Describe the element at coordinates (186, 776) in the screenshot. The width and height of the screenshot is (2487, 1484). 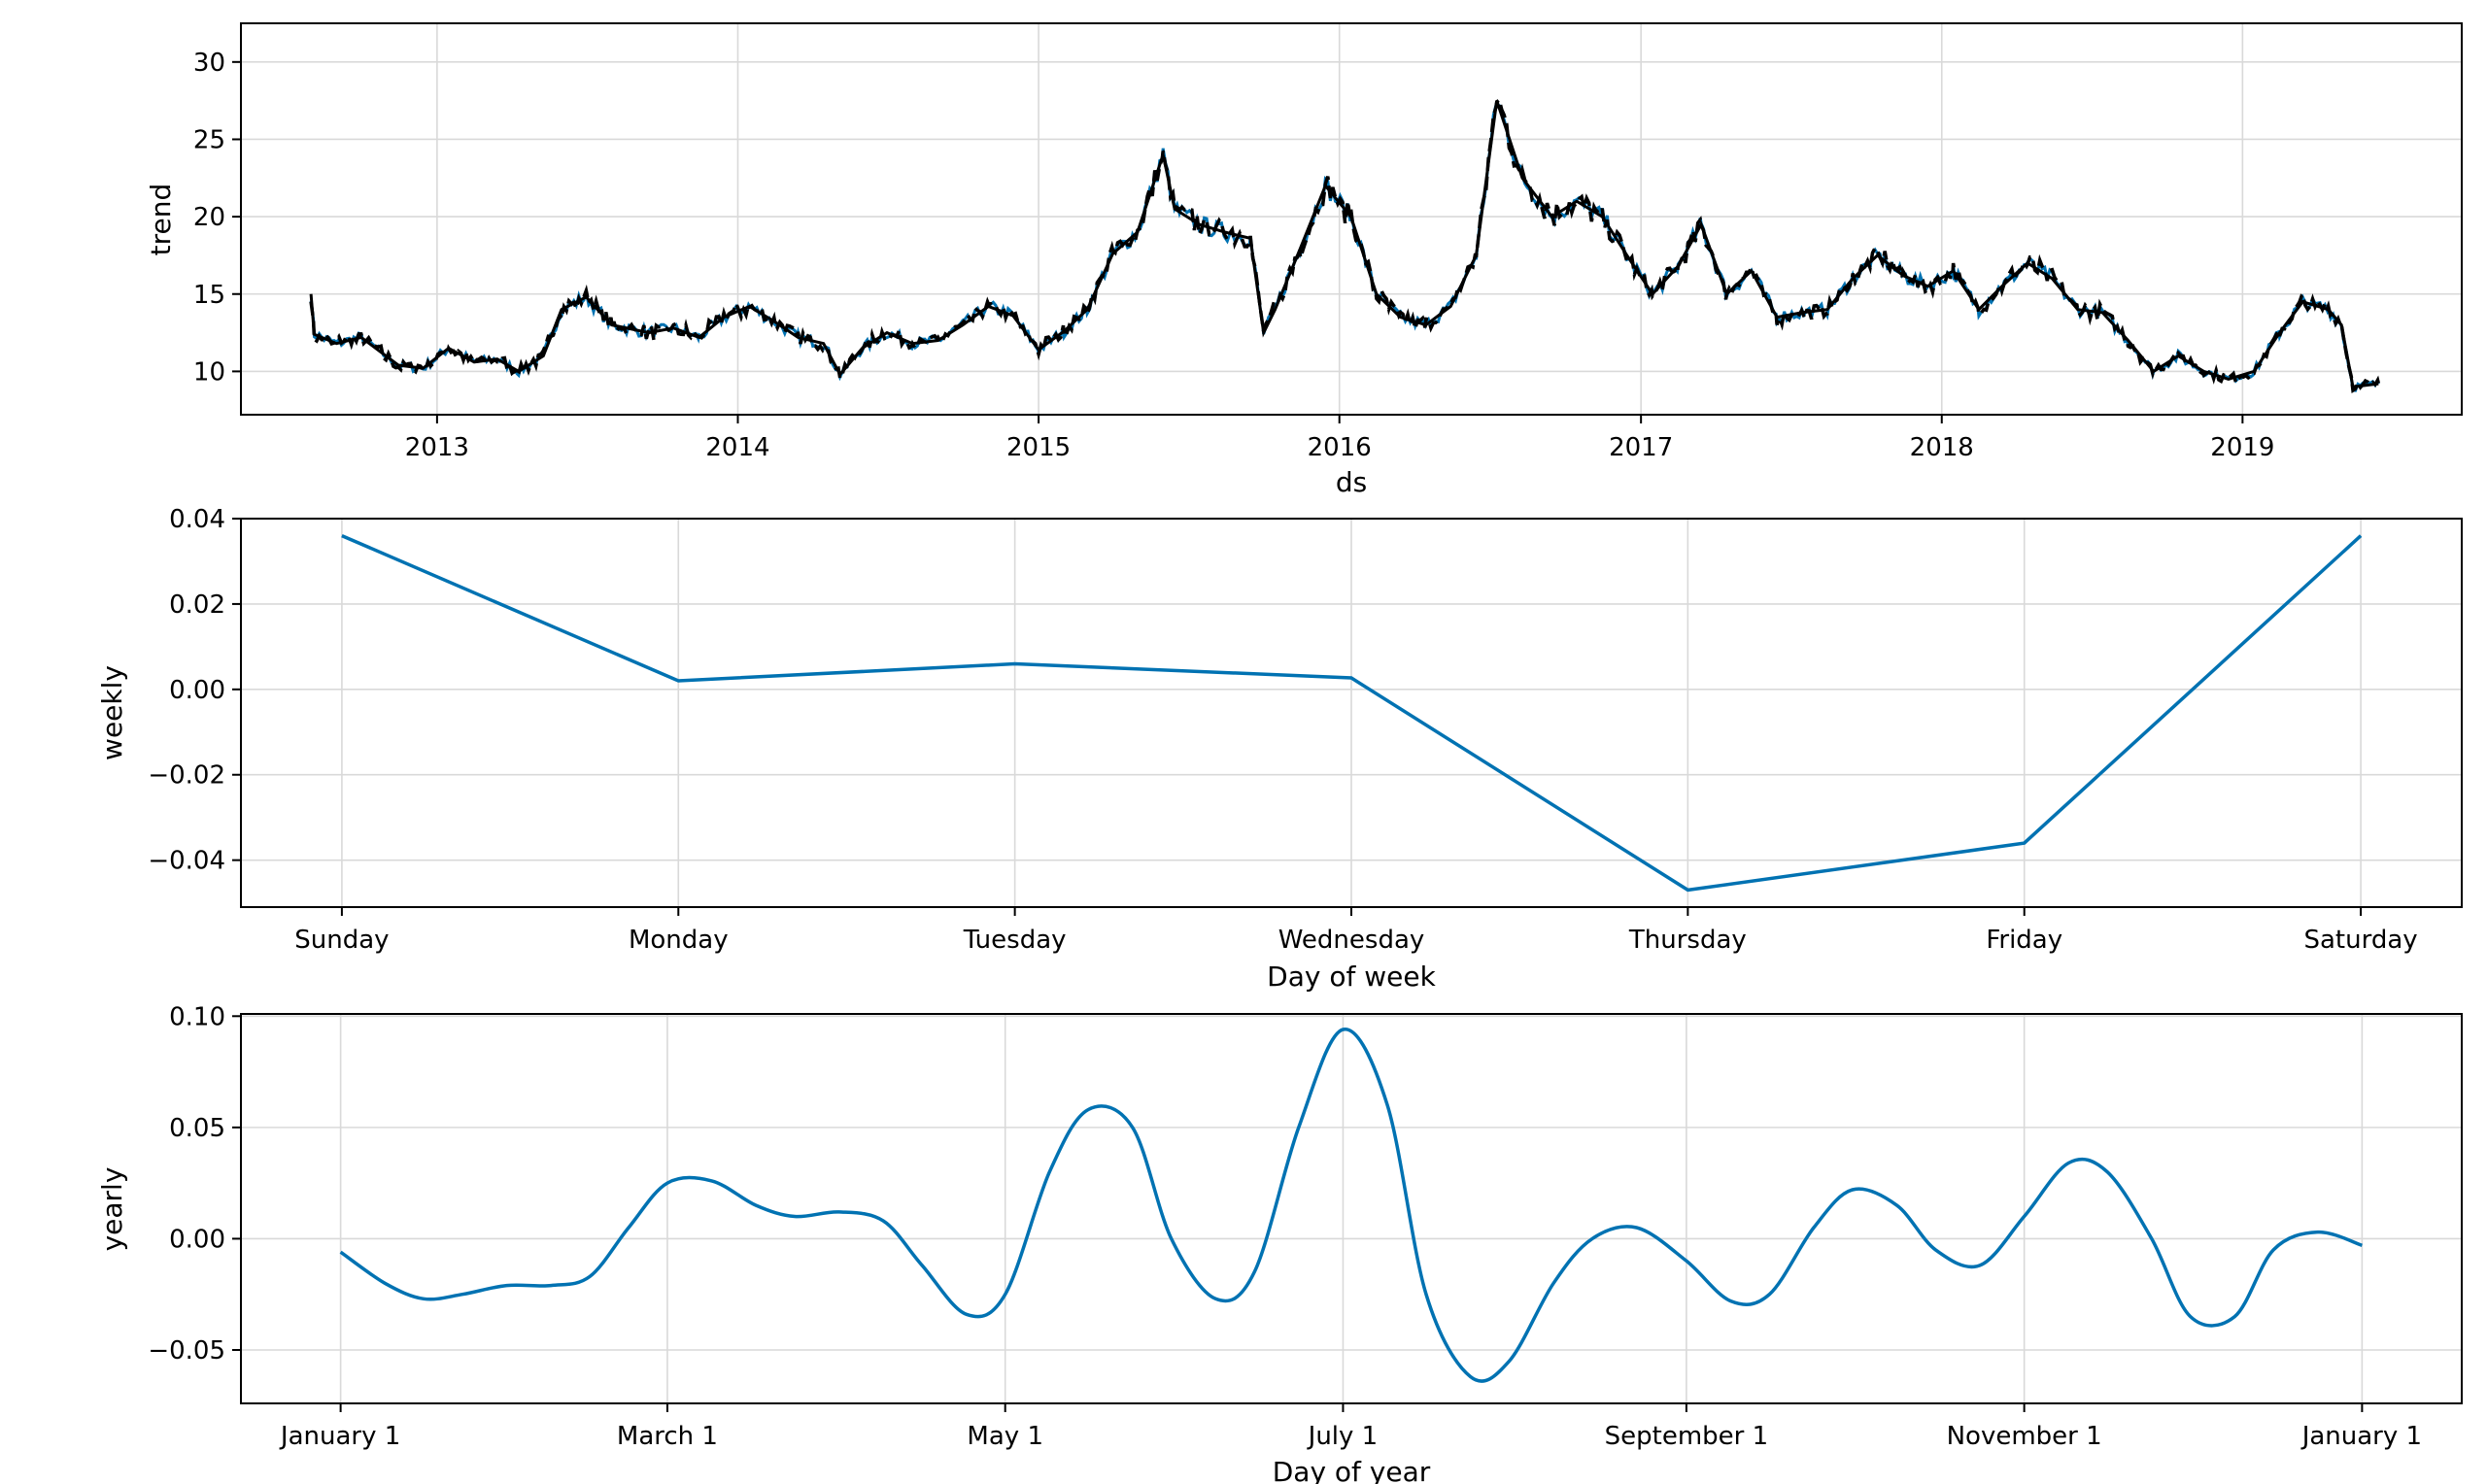
I see `weekly-y-tick-label: −0.02` at that location.